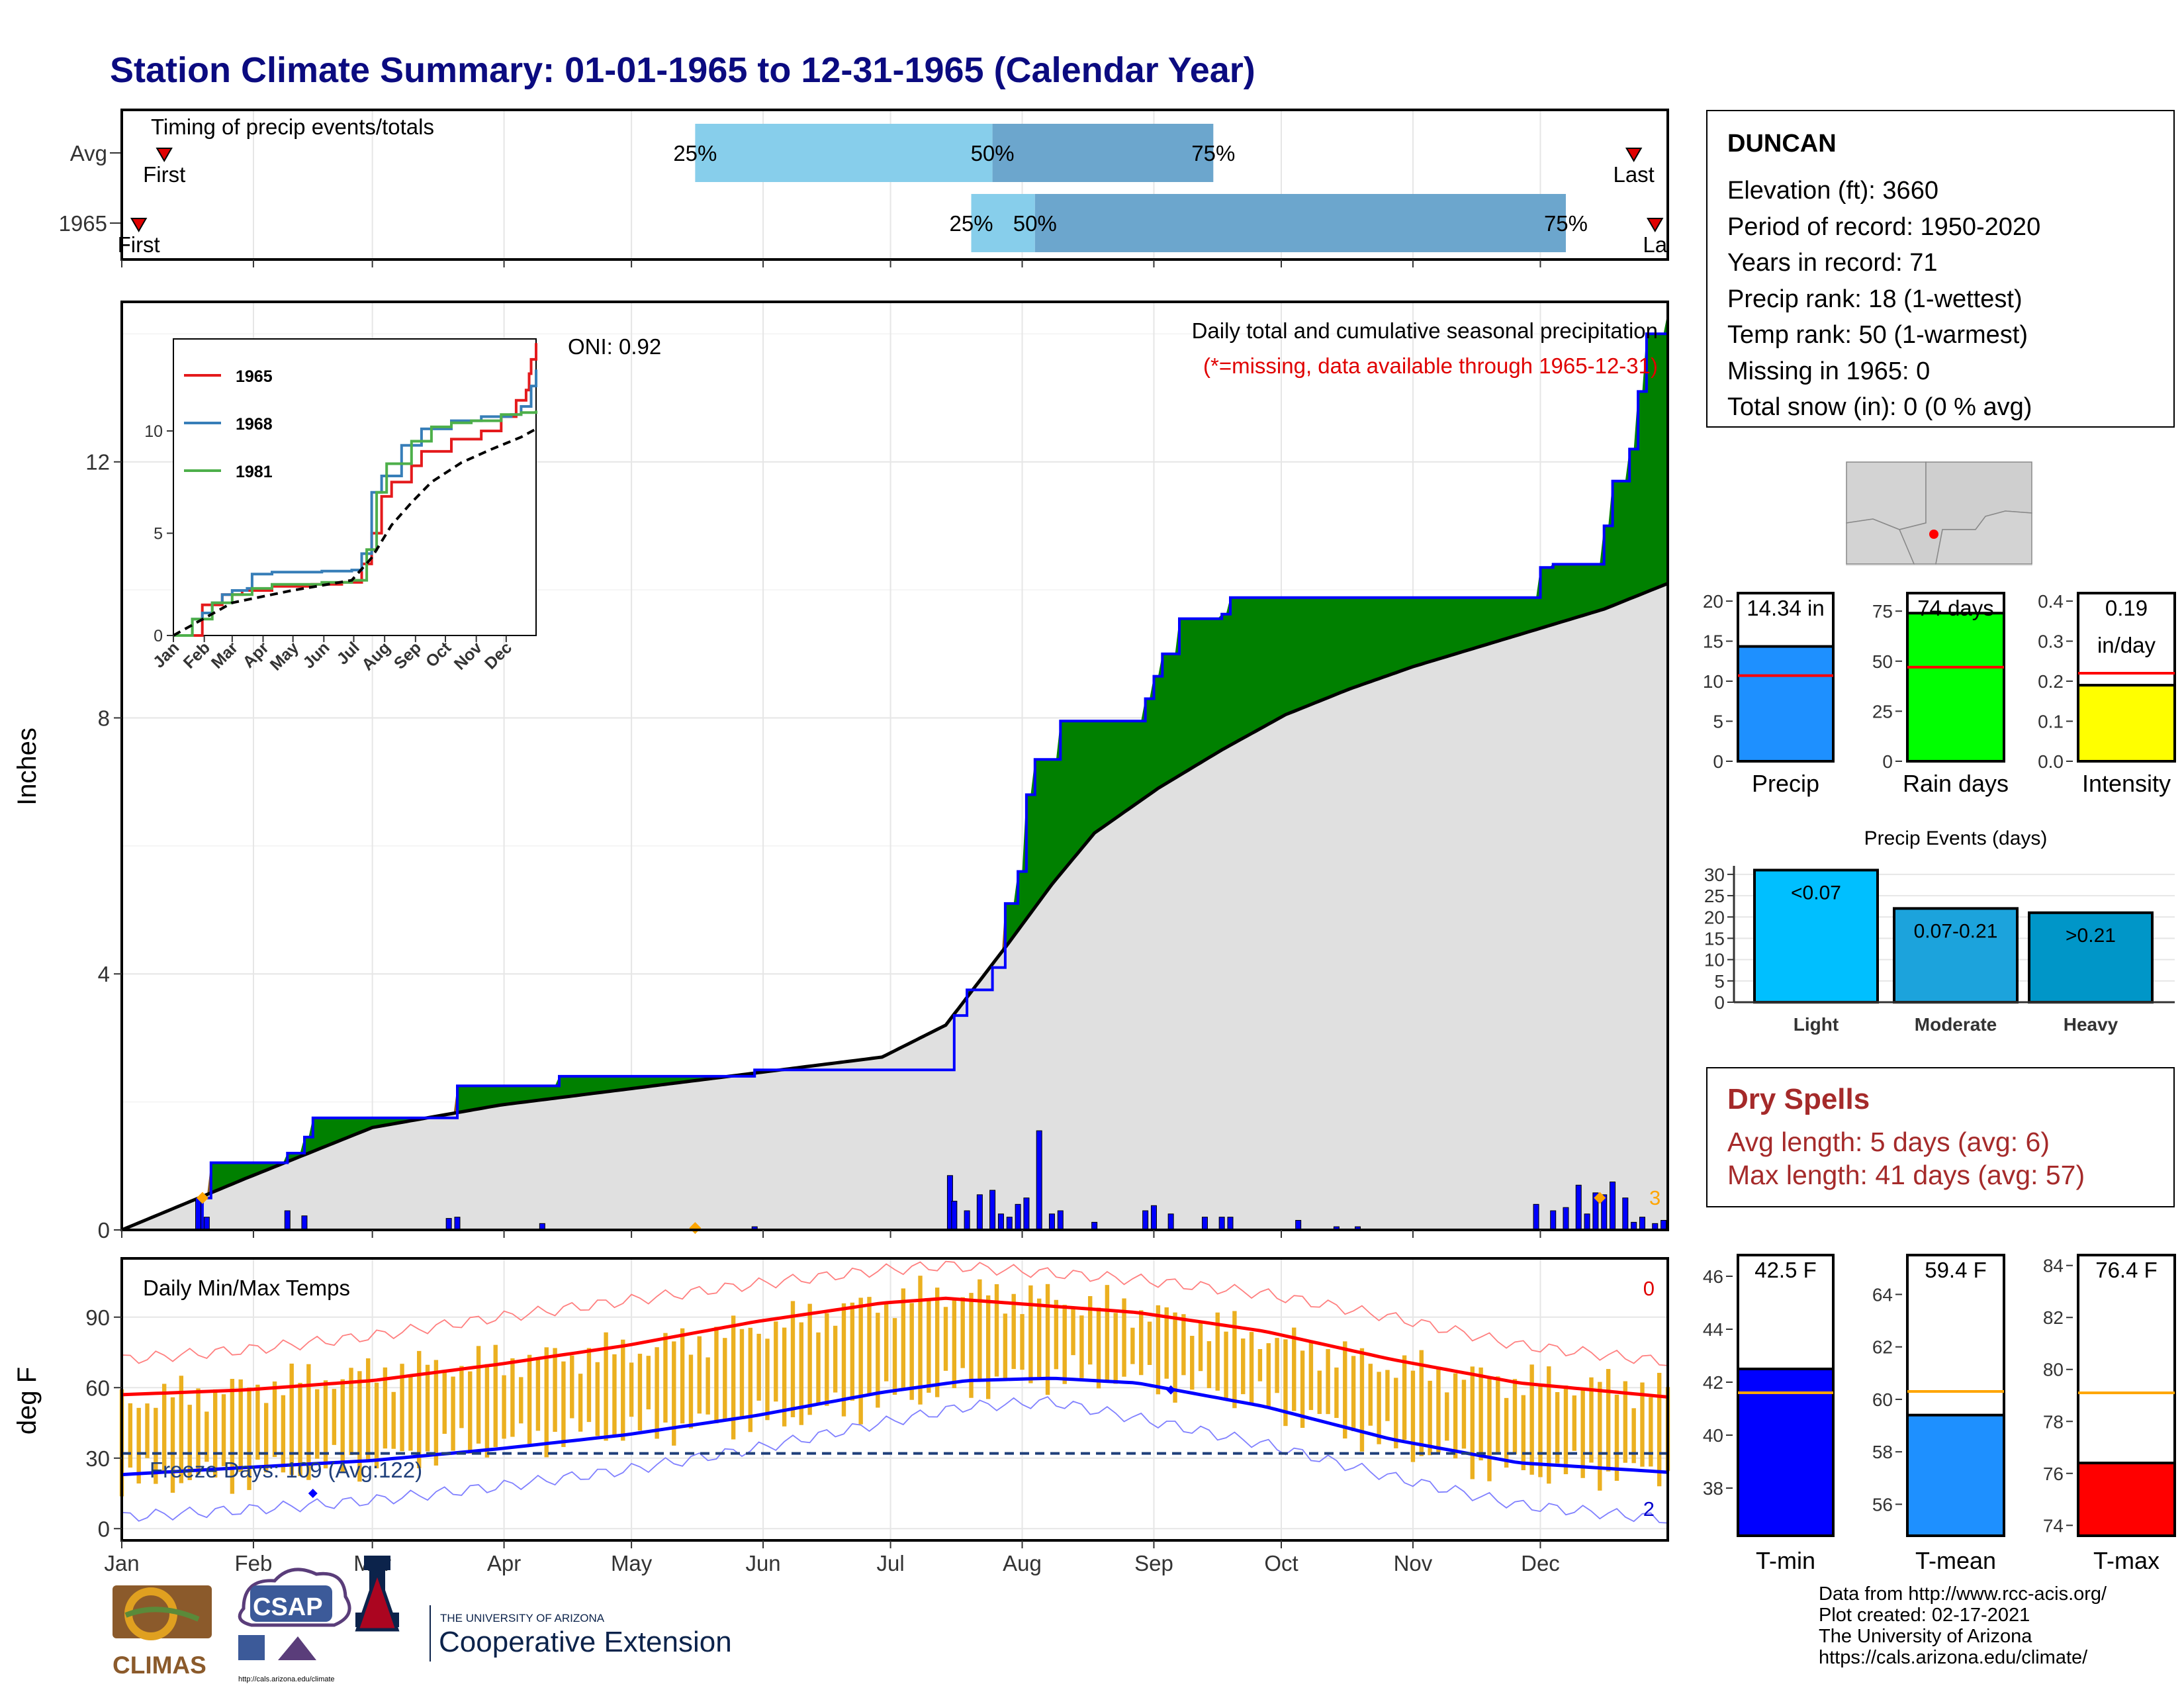  I want to click on summary-bar-tick-label: 84, so click(2053, 1266).